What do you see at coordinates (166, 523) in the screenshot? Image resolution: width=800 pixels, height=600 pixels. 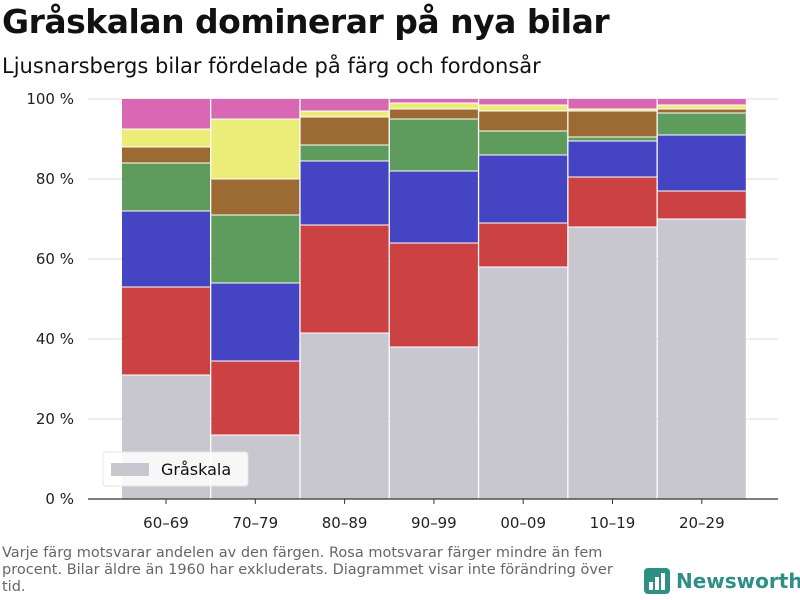 I see `x-tick-label: 60–69` at bounding box center [166, 523].